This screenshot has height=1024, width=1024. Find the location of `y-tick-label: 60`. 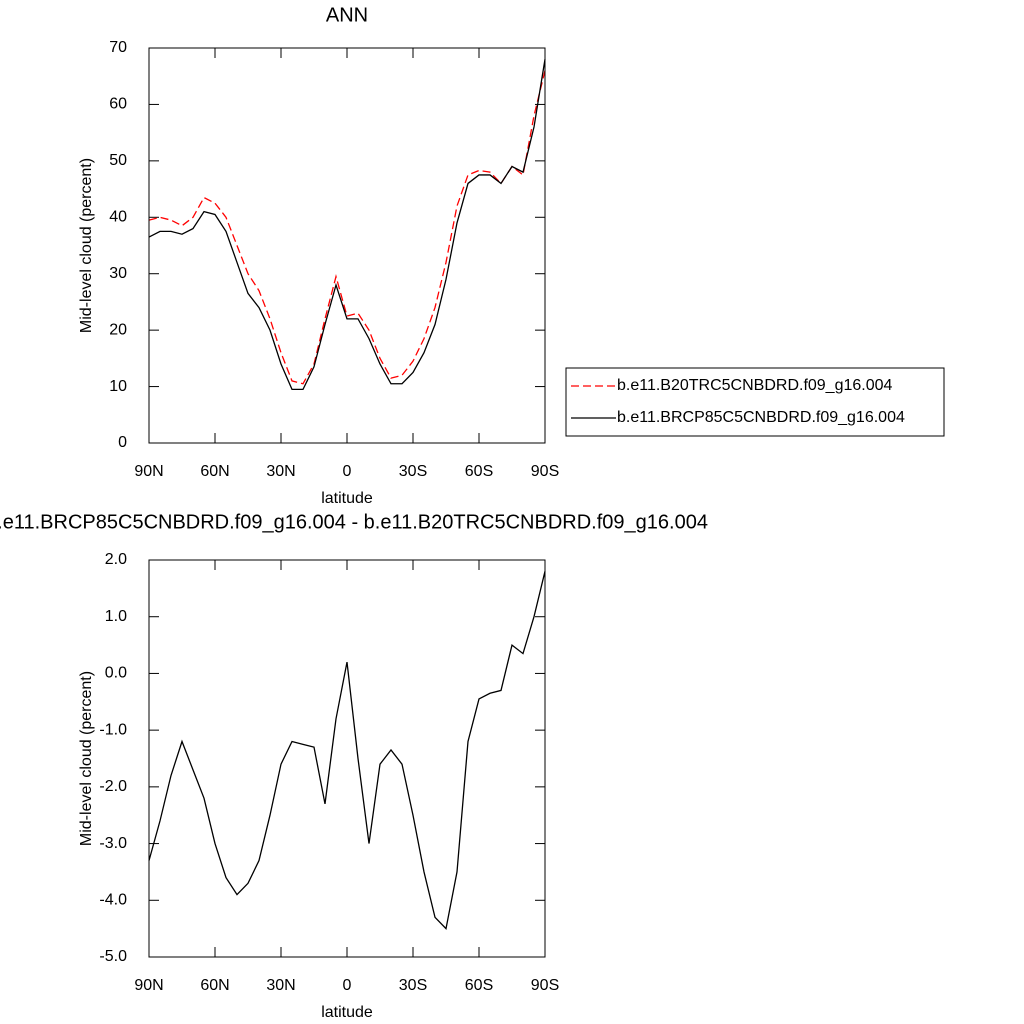

y-tick-label: 60 is located at coordinates (118, 104).